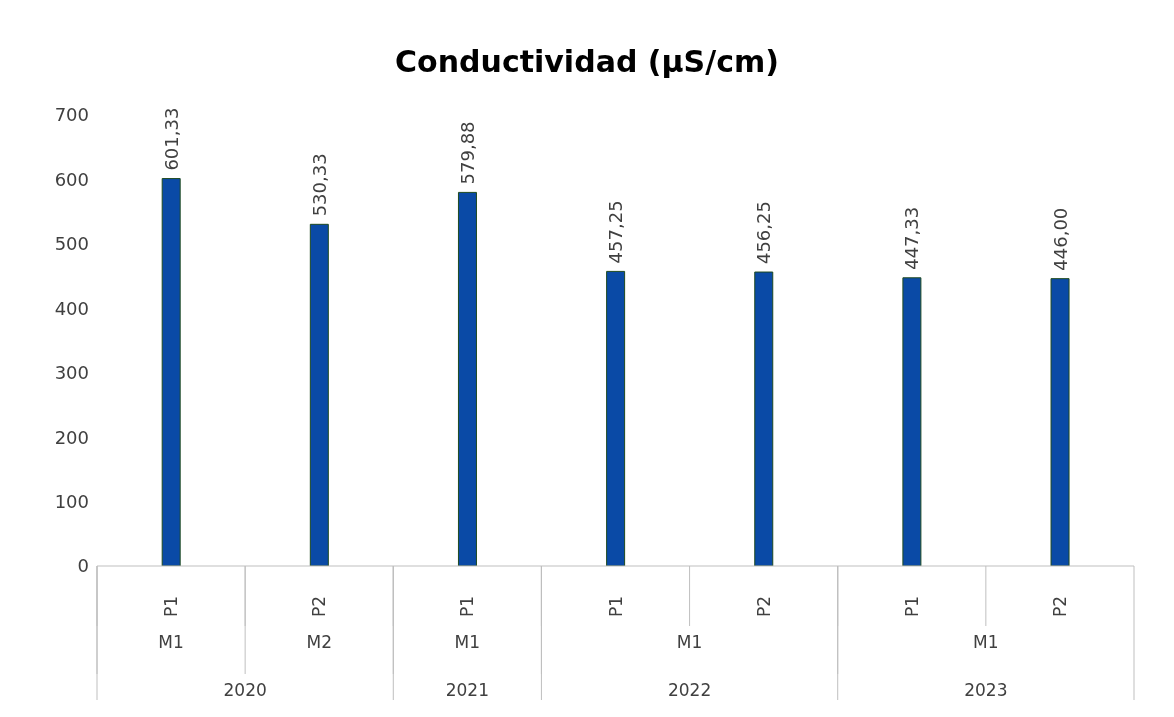 The height and width of the screenshot is (717, 1174). I want to click on y-tick-label: 0, so click(83, 566).